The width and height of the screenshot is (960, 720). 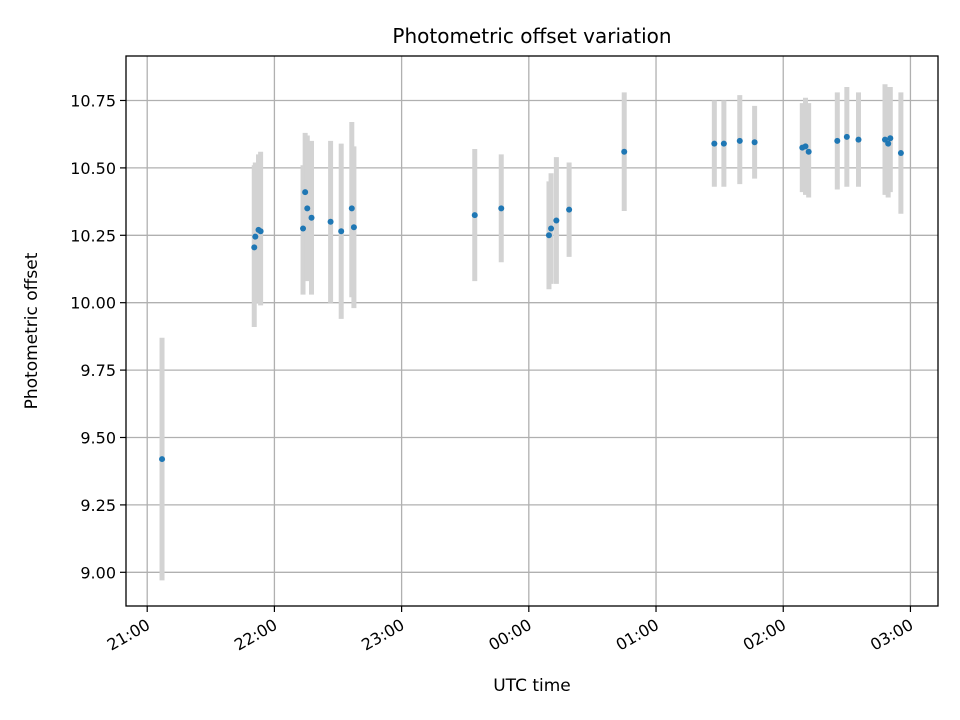 What do you see at coordinates (764, 635) in the screenshot?
I see `x-tick-label: 02:00` at bounding box center [764, 635].